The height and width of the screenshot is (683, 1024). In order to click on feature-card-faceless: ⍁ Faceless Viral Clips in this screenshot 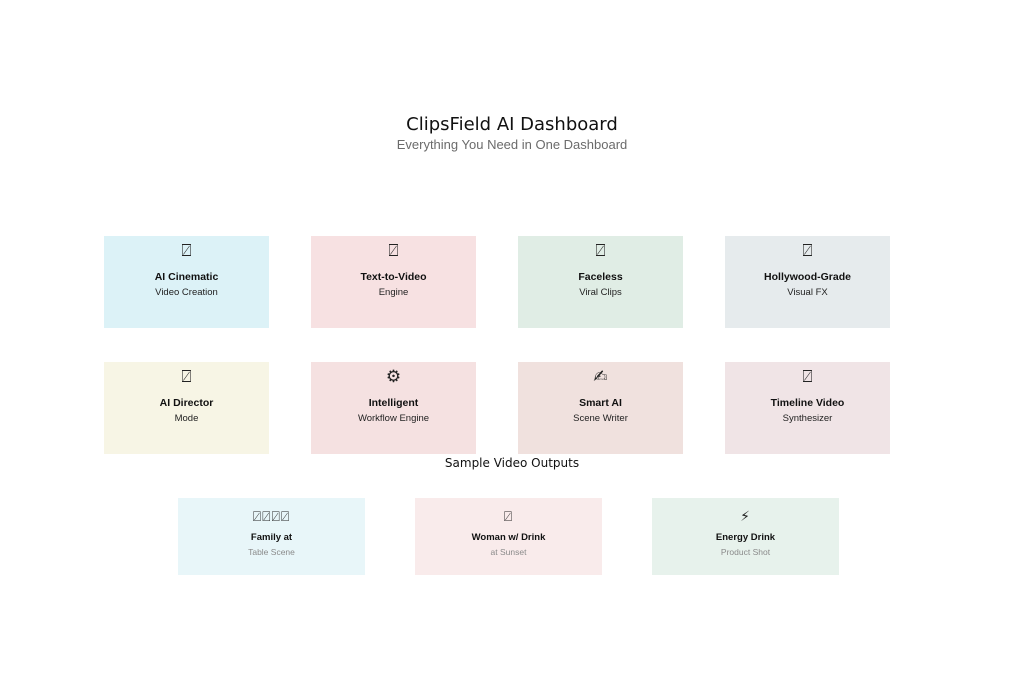, I will do `click(600, 282)`.